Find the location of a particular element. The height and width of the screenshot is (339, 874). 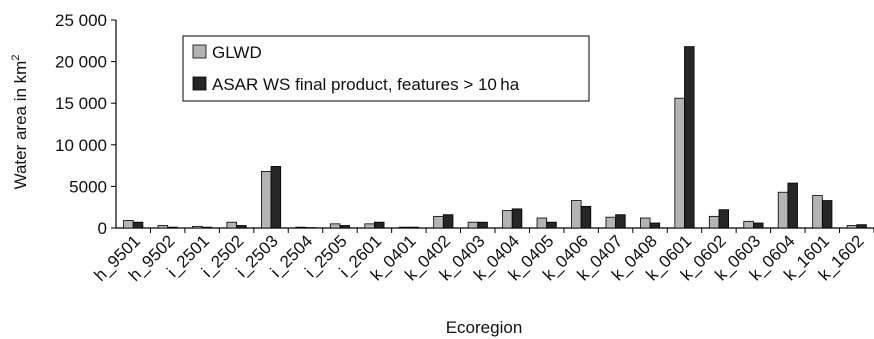

y-tick-label: 0 is located at coordinates (102, 228).